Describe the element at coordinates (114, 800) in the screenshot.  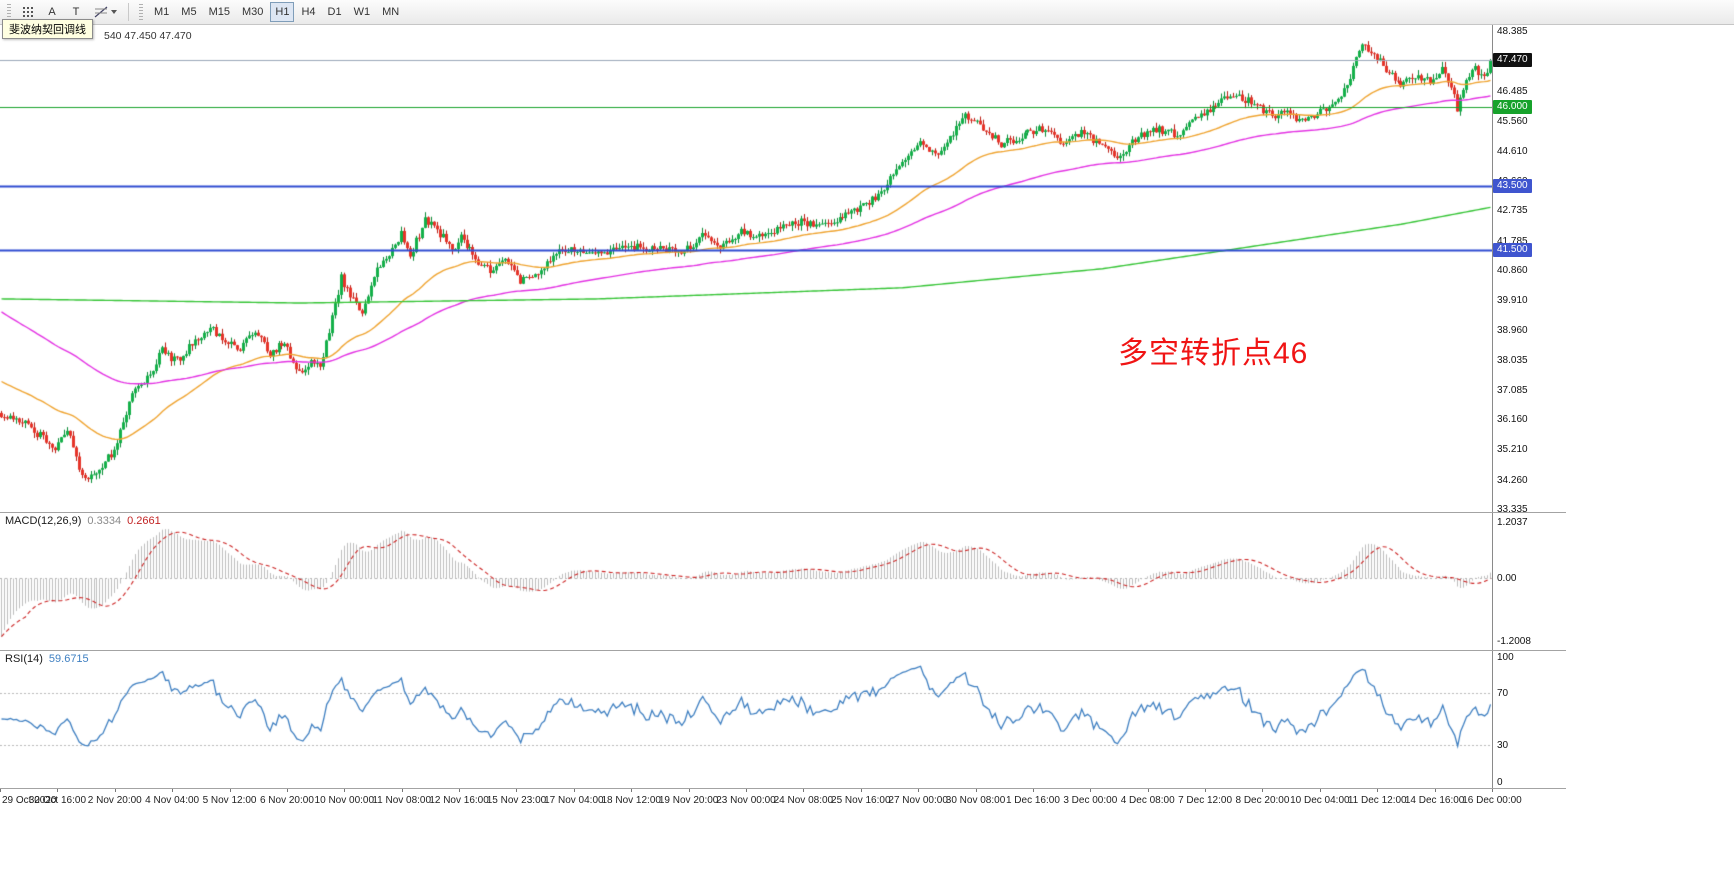
I see `time-axis-label: 2 Nov 20:00` at that location.